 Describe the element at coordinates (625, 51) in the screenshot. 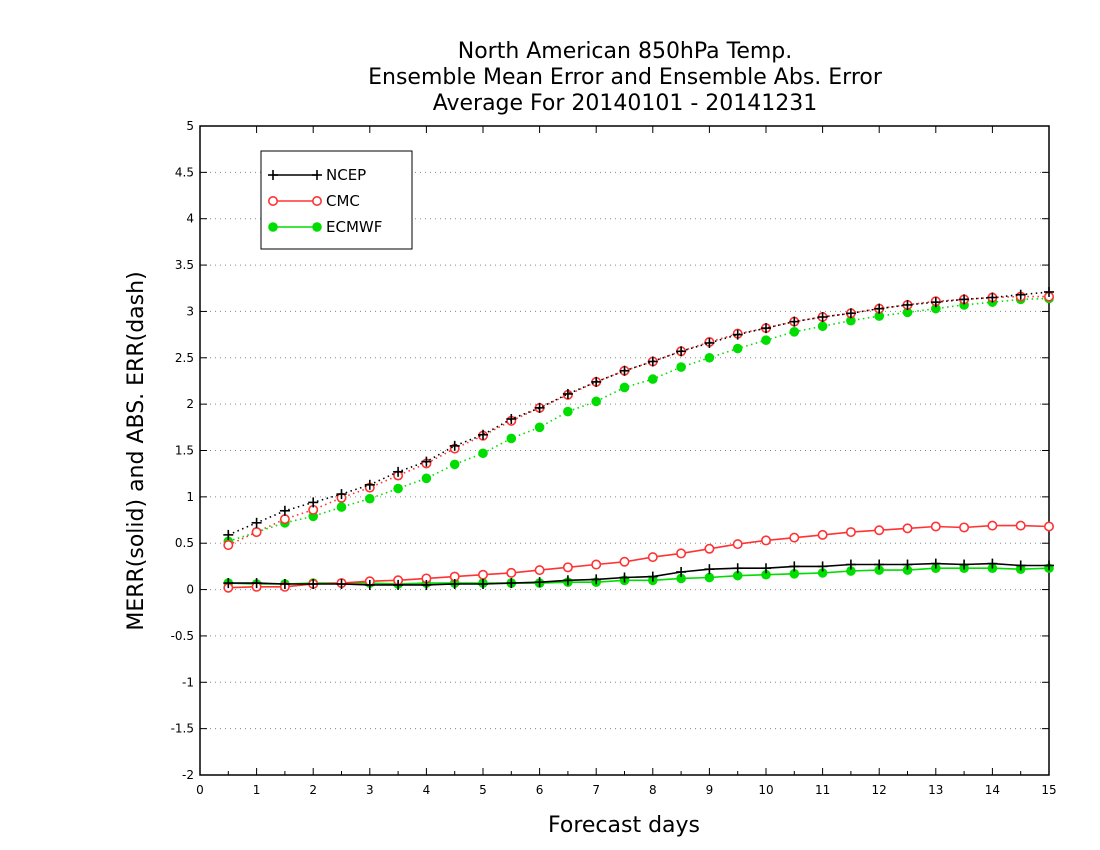

I see `title-line-1: North American 850hPa Temp.` at that location.